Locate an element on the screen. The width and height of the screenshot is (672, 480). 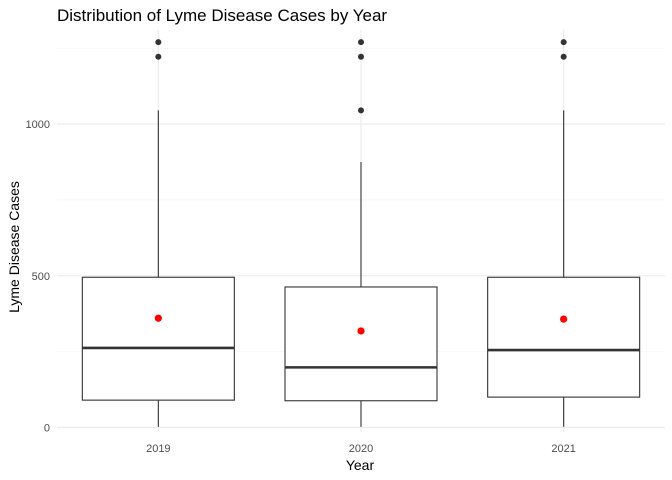
x-axis-title: Year is located at coordinates (360, 465).